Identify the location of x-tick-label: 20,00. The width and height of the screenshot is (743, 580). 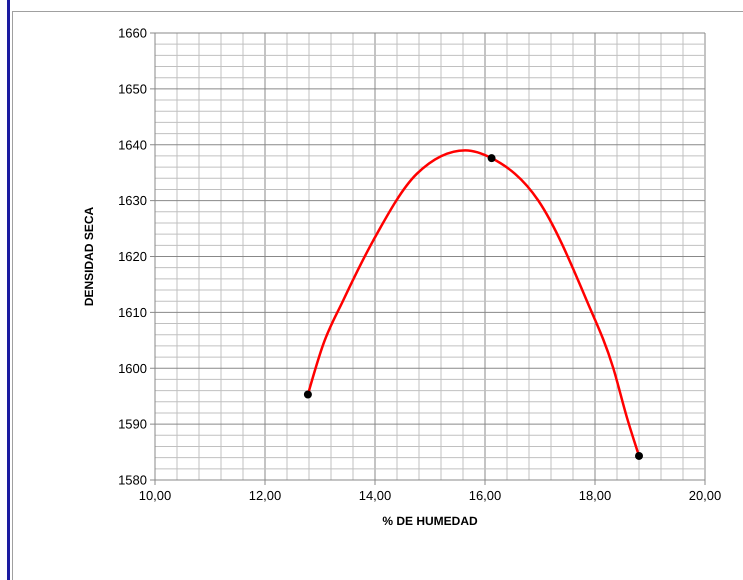
(705, 495).